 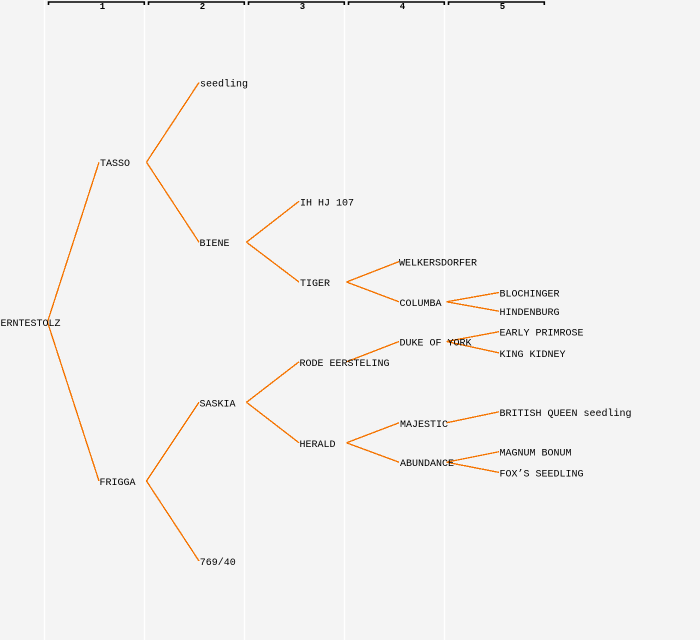 I want to click on svg-text: 1, so click(x=103, y=7).